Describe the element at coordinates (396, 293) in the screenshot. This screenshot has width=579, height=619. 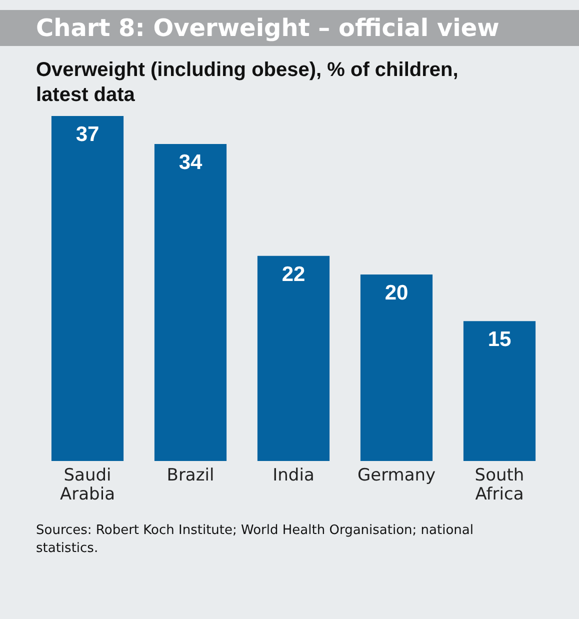
I see `data-label: 20` at that location.